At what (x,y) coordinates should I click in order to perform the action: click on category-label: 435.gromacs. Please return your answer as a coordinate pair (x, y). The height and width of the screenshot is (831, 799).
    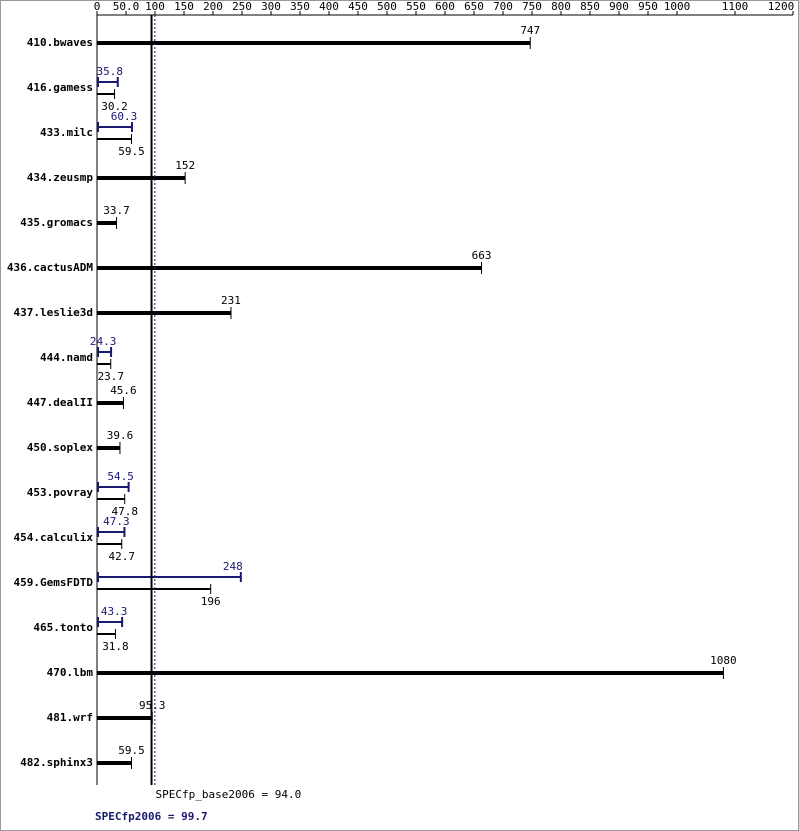
    Looking at the image, I should click on (56, 222).